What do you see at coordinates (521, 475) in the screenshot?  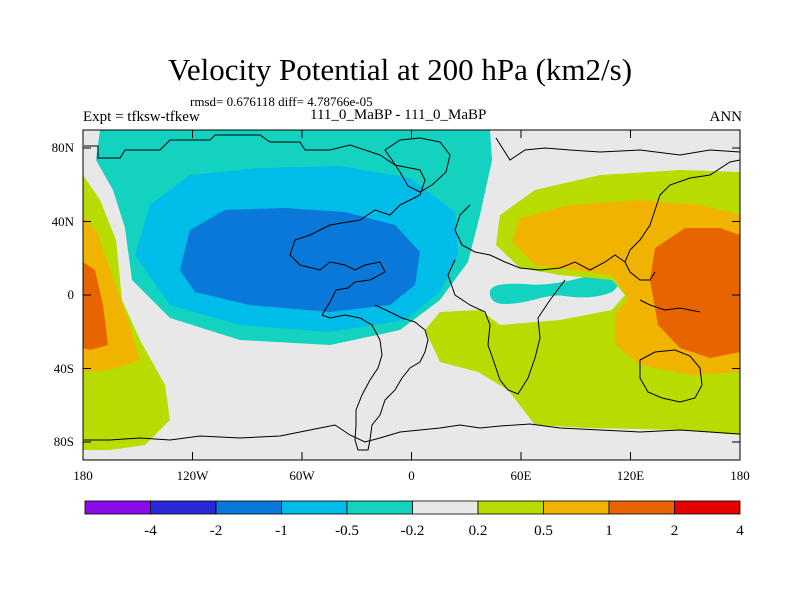 I see `lon-label: 60E` at bounding box center [521, 475].